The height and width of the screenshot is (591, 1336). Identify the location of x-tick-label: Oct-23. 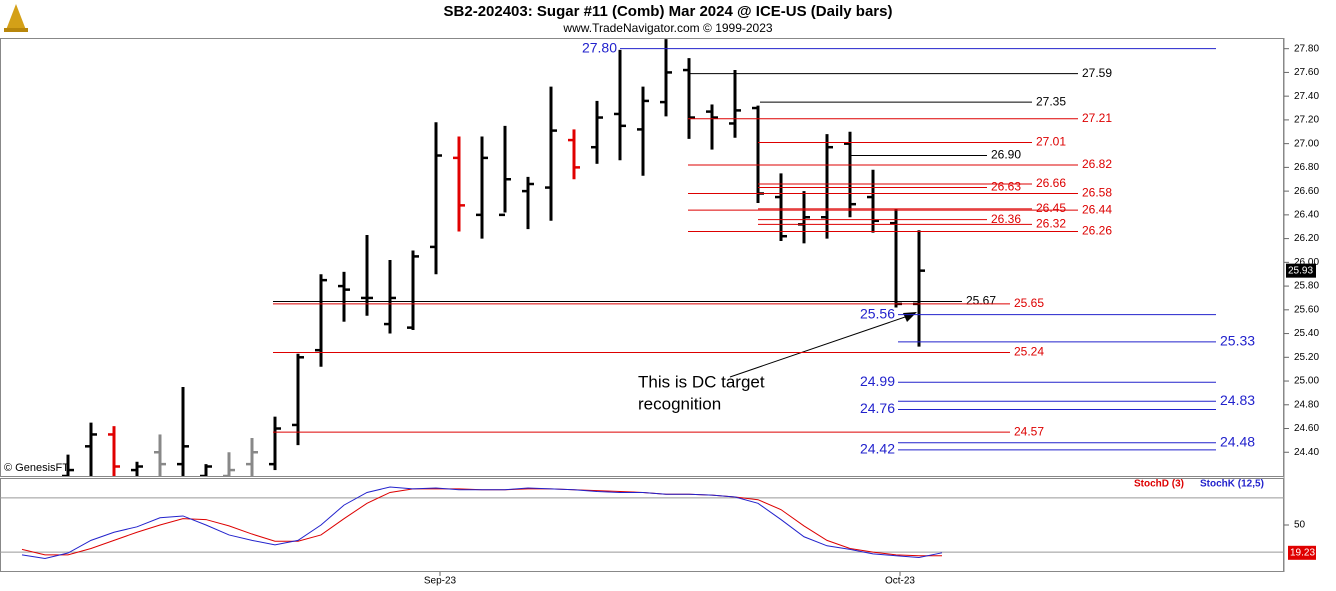
(900, 581).